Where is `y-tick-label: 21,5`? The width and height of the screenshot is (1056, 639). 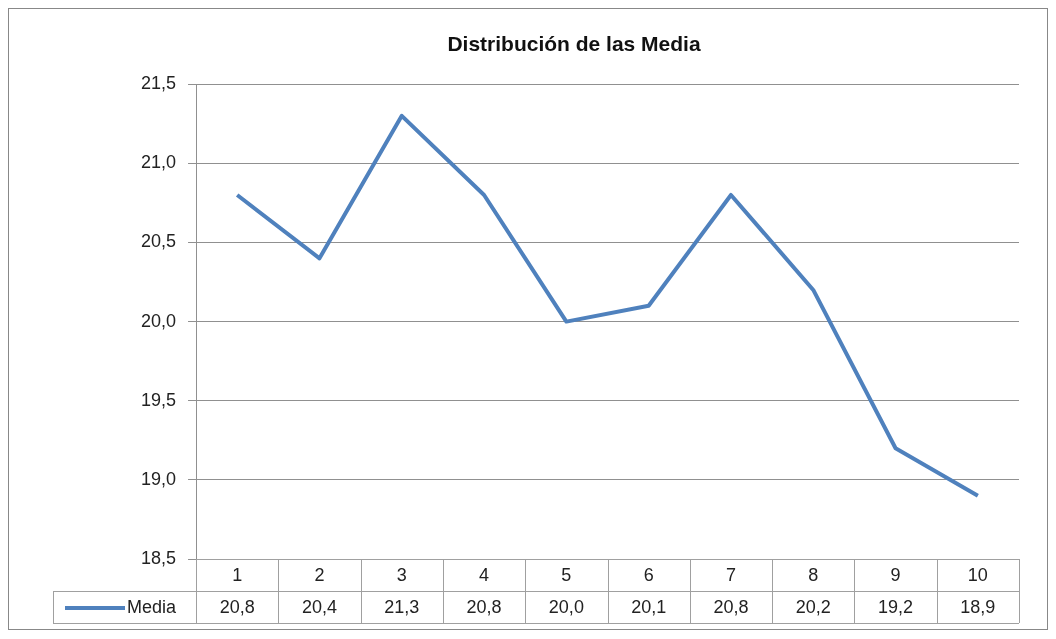
y-tick-label: 21,5 is located at coordinates (158, 83).